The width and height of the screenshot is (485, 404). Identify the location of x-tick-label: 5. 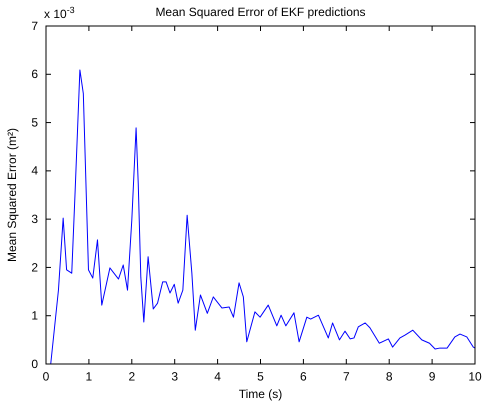
(260, 377).